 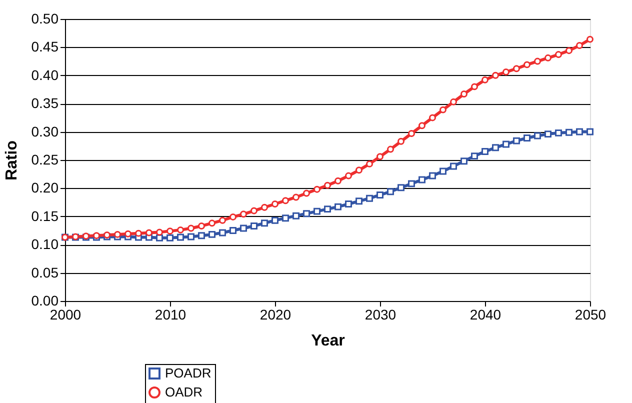 What do you see at coordinates (45, 103) in the screenshot?
I see `y-tick-label: 0.35` at bounding box center [45, 103].